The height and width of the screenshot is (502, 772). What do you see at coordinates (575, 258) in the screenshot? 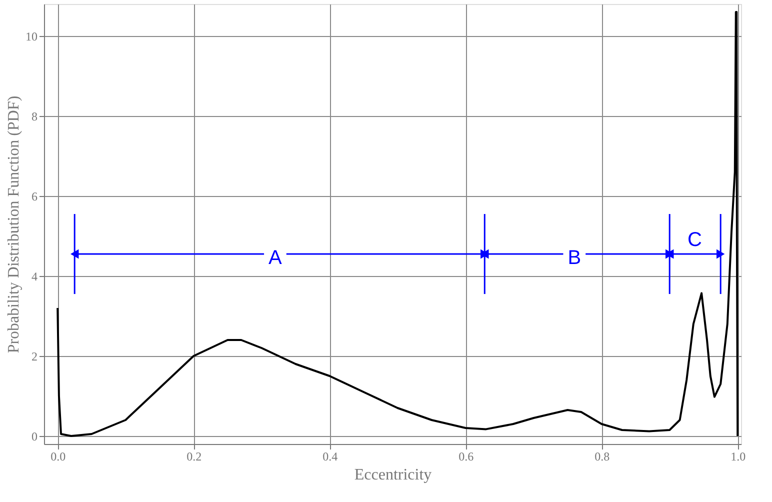
I see `annotation: B` at bounding box center [575, 258].